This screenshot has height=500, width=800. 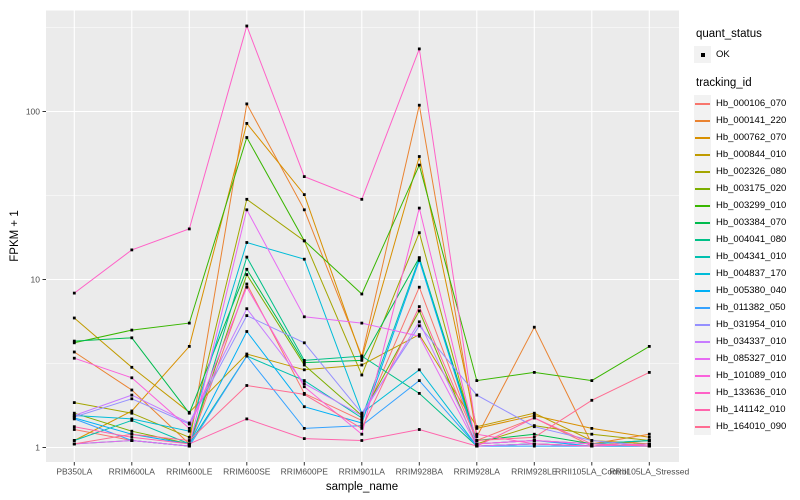 What do you see at coordinates (747, 239) in the screenshot?
I see `legend-item-Hb_004041_080: Hb_004041_080` at bounding box center [747, 239].